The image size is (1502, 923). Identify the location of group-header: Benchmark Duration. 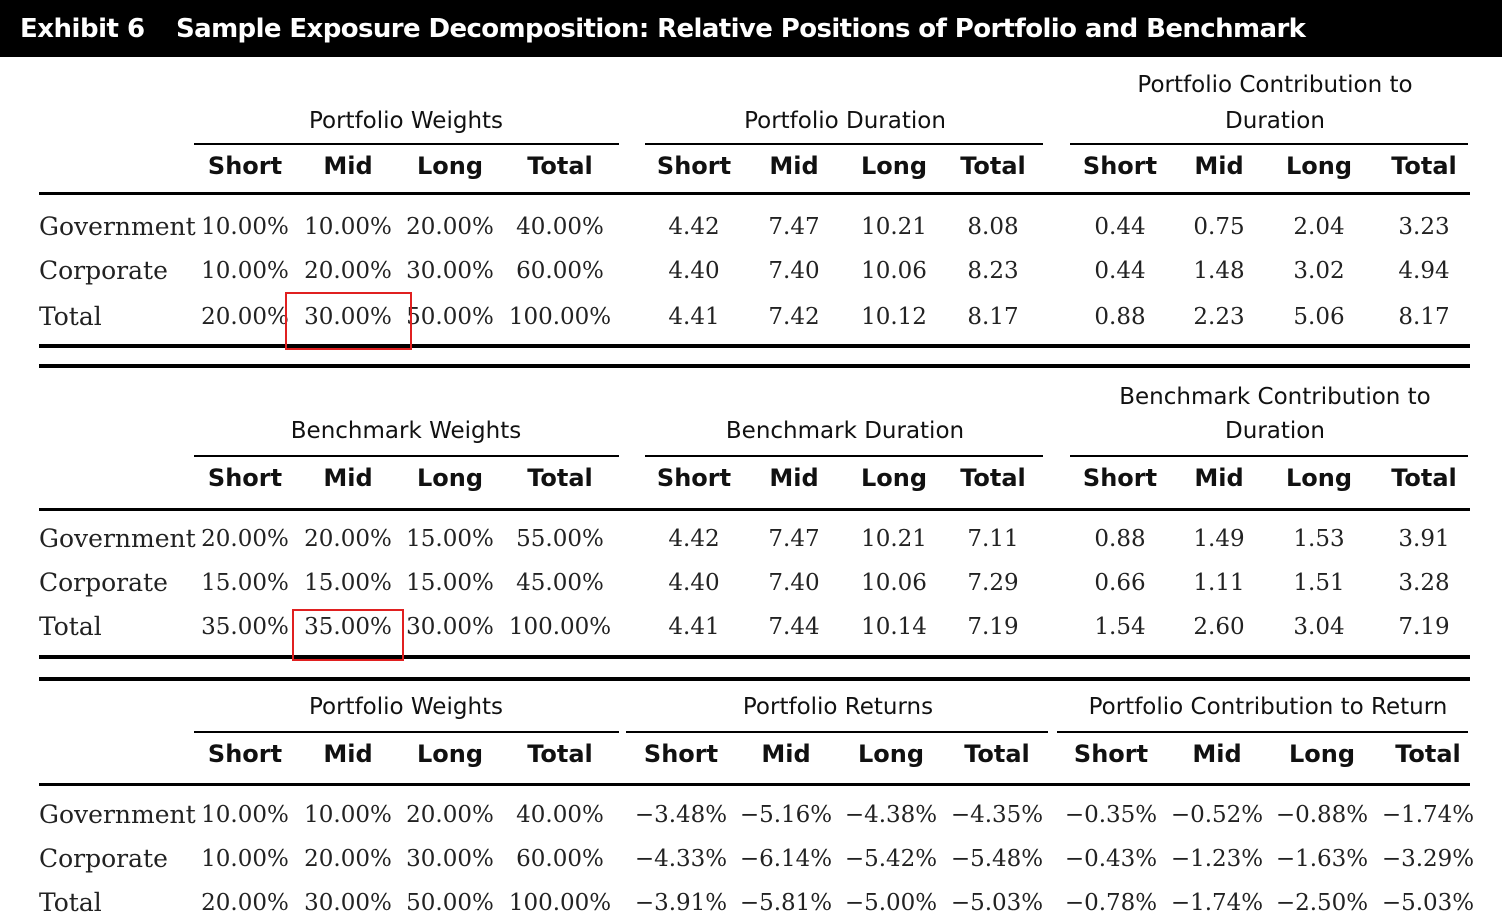
(845, 431).